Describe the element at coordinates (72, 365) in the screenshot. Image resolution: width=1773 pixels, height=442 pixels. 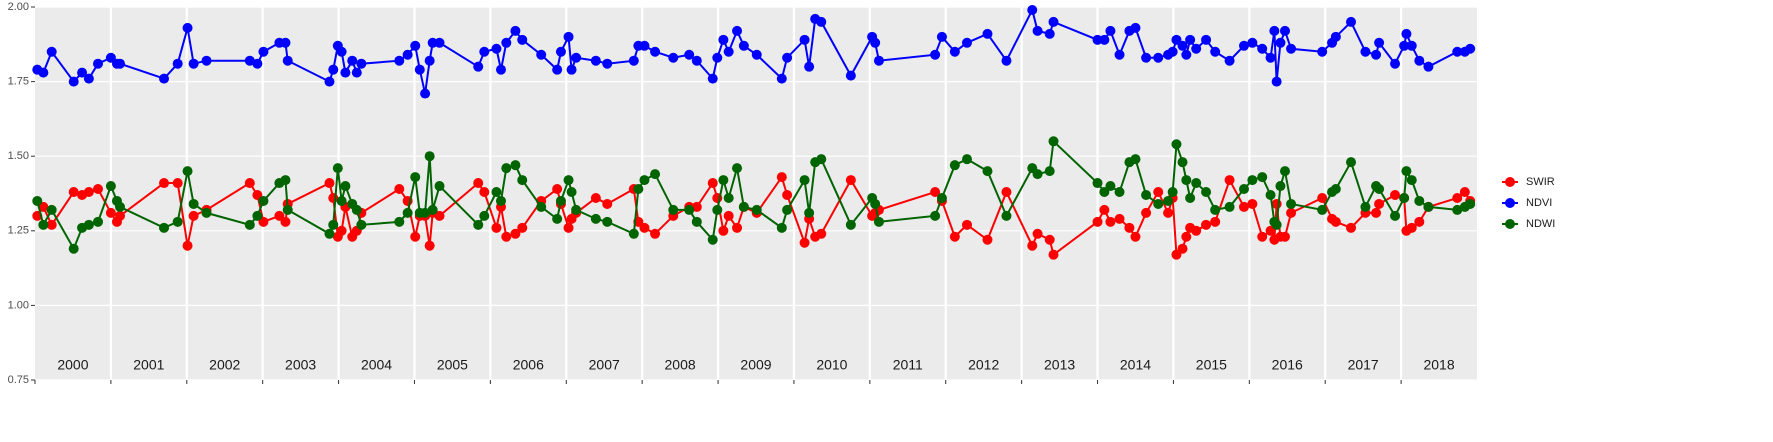
I see `x-tick-label: 2000` at that location.